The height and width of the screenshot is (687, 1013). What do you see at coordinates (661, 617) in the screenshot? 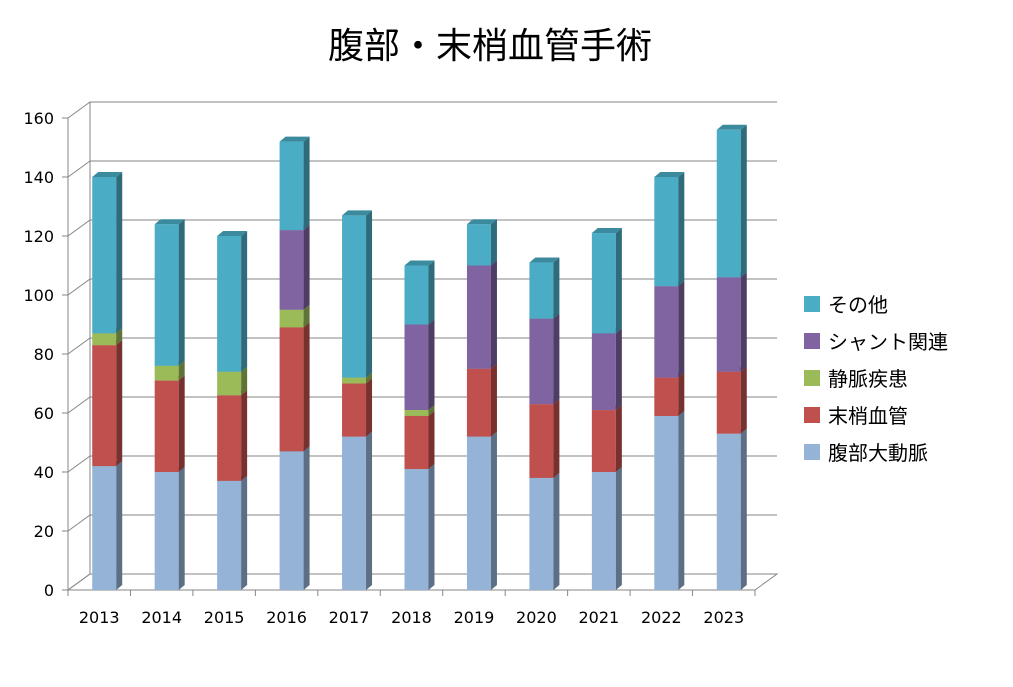
I see `x-tick-label: 2022` at bounding box center [661, 617].